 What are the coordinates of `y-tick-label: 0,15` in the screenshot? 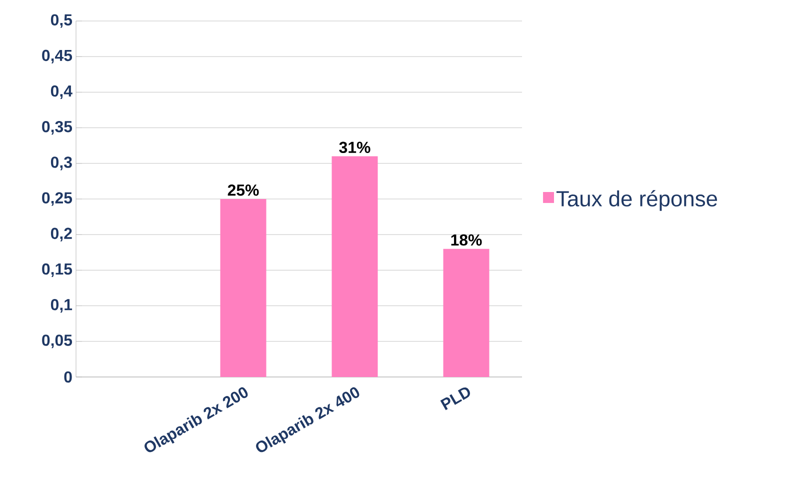 It's located at (57, 270).